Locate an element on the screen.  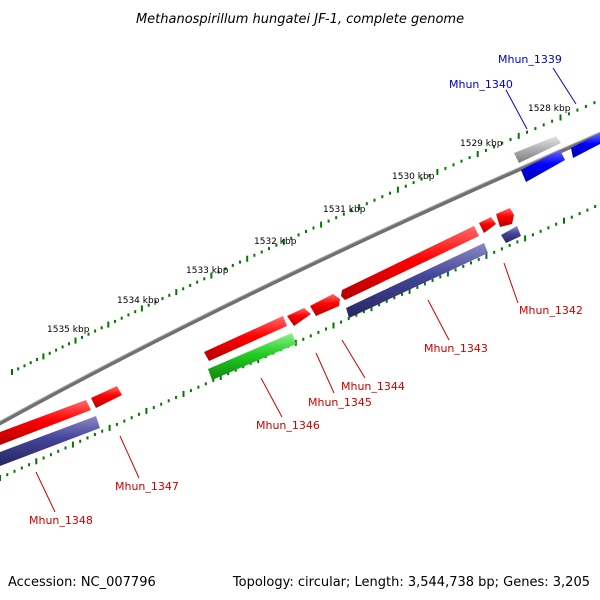
gene-label-mhun-1345: Mhun_1345 is located at coordinates (340, 402).